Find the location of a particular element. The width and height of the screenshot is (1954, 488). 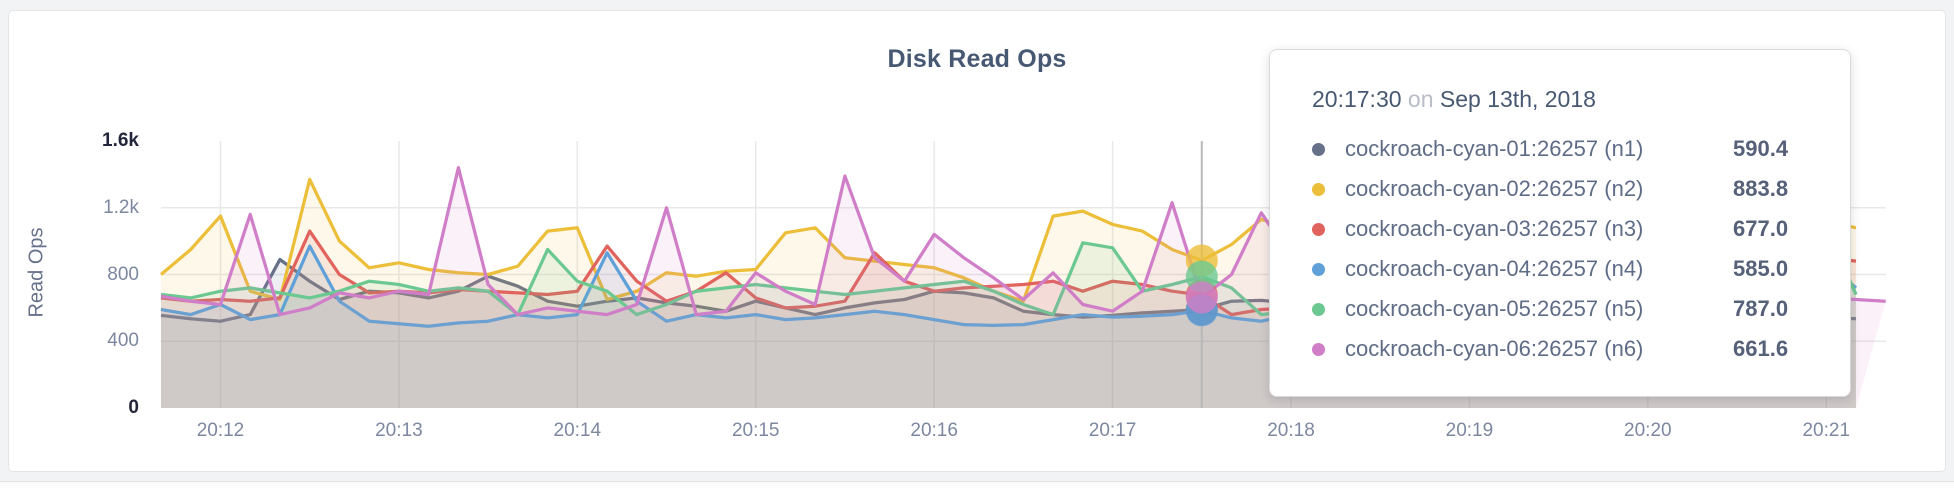

series-value: 883.8 is located at coordinates (1761, 188).